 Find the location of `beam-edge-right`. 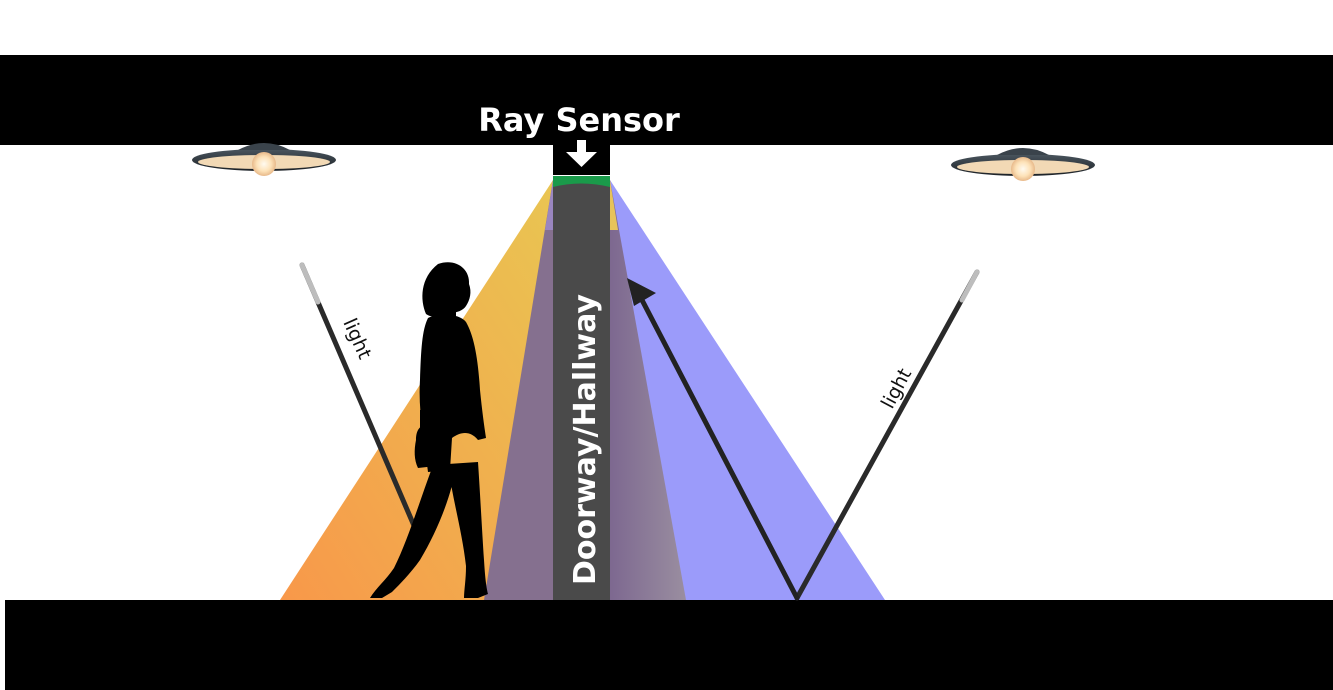

beam-edge-right is located at coordinates (614, 205).